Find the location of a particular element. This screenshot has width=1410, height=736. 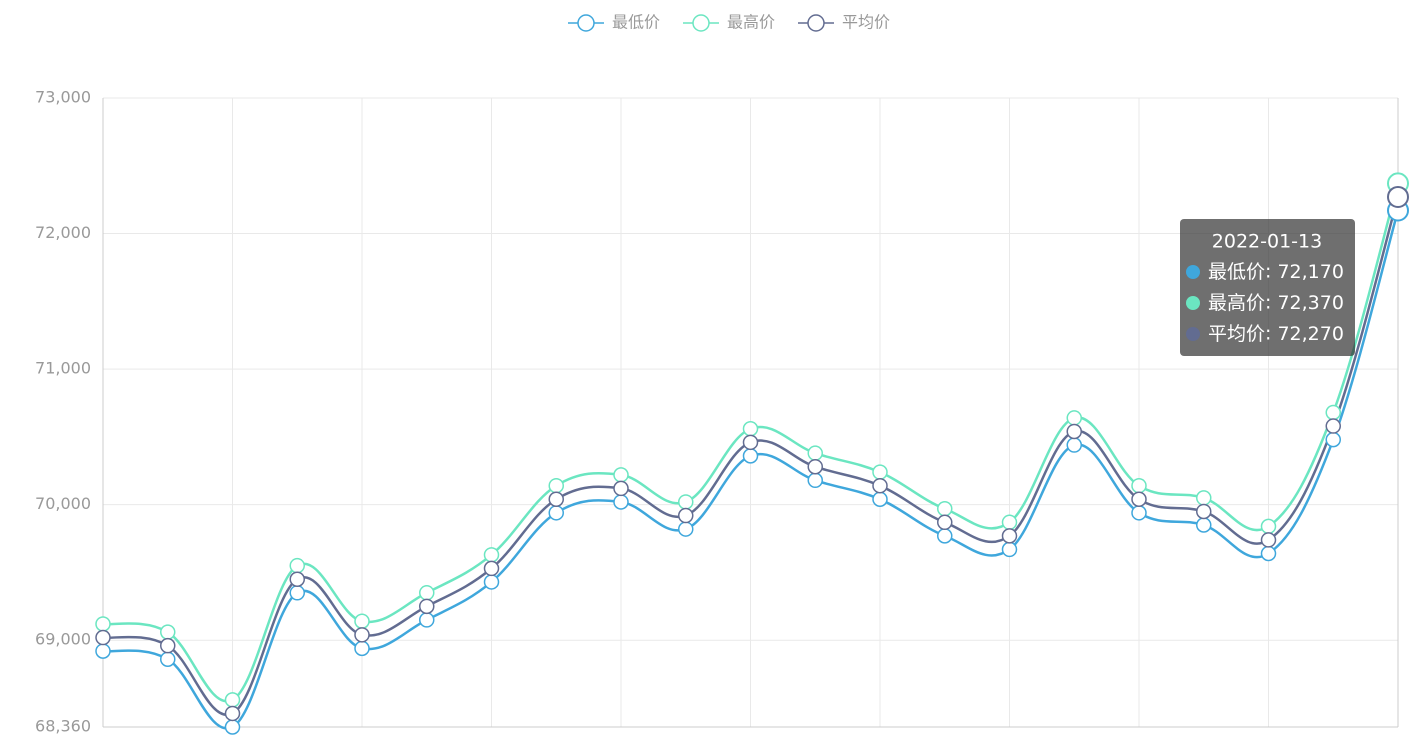

tooltip-item: 平均价: 72,270 is located at coordinates (1276, 334).